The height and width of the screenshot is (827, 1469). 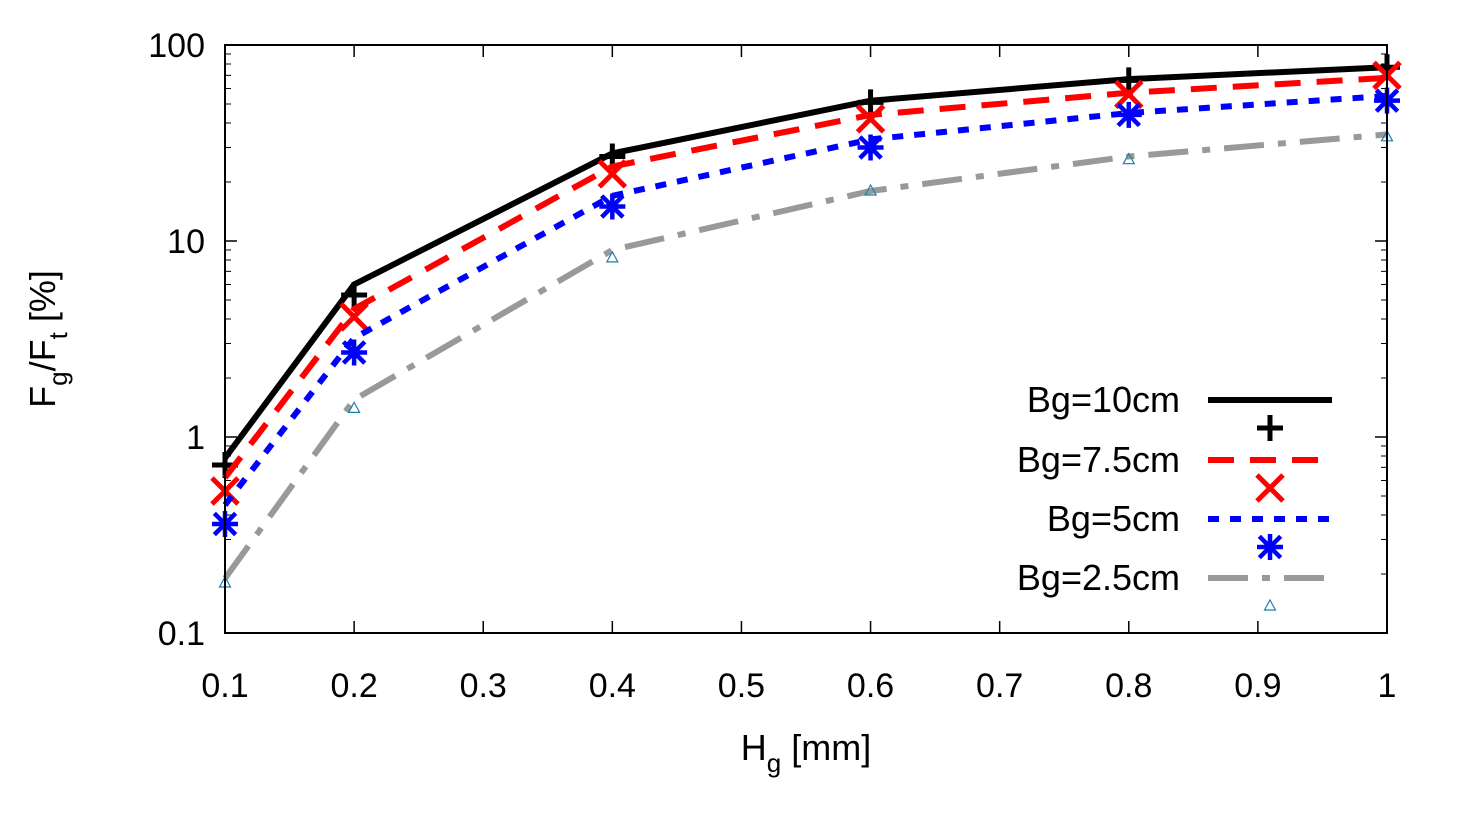 What do you see at coordinates (999, 686) in the screenshot?
I see `x-tick-label: 0.7` at bounding box center [999, 686].